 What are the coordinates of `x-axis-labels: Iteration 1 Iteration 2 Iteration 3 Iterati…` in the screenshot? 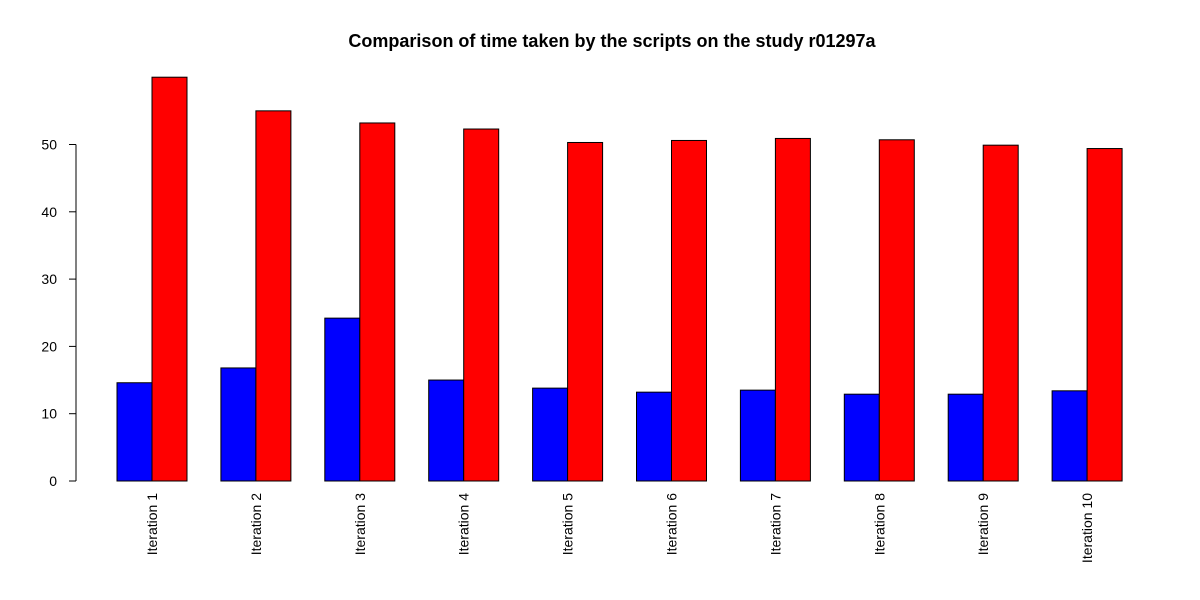 It's located at (619, 528).